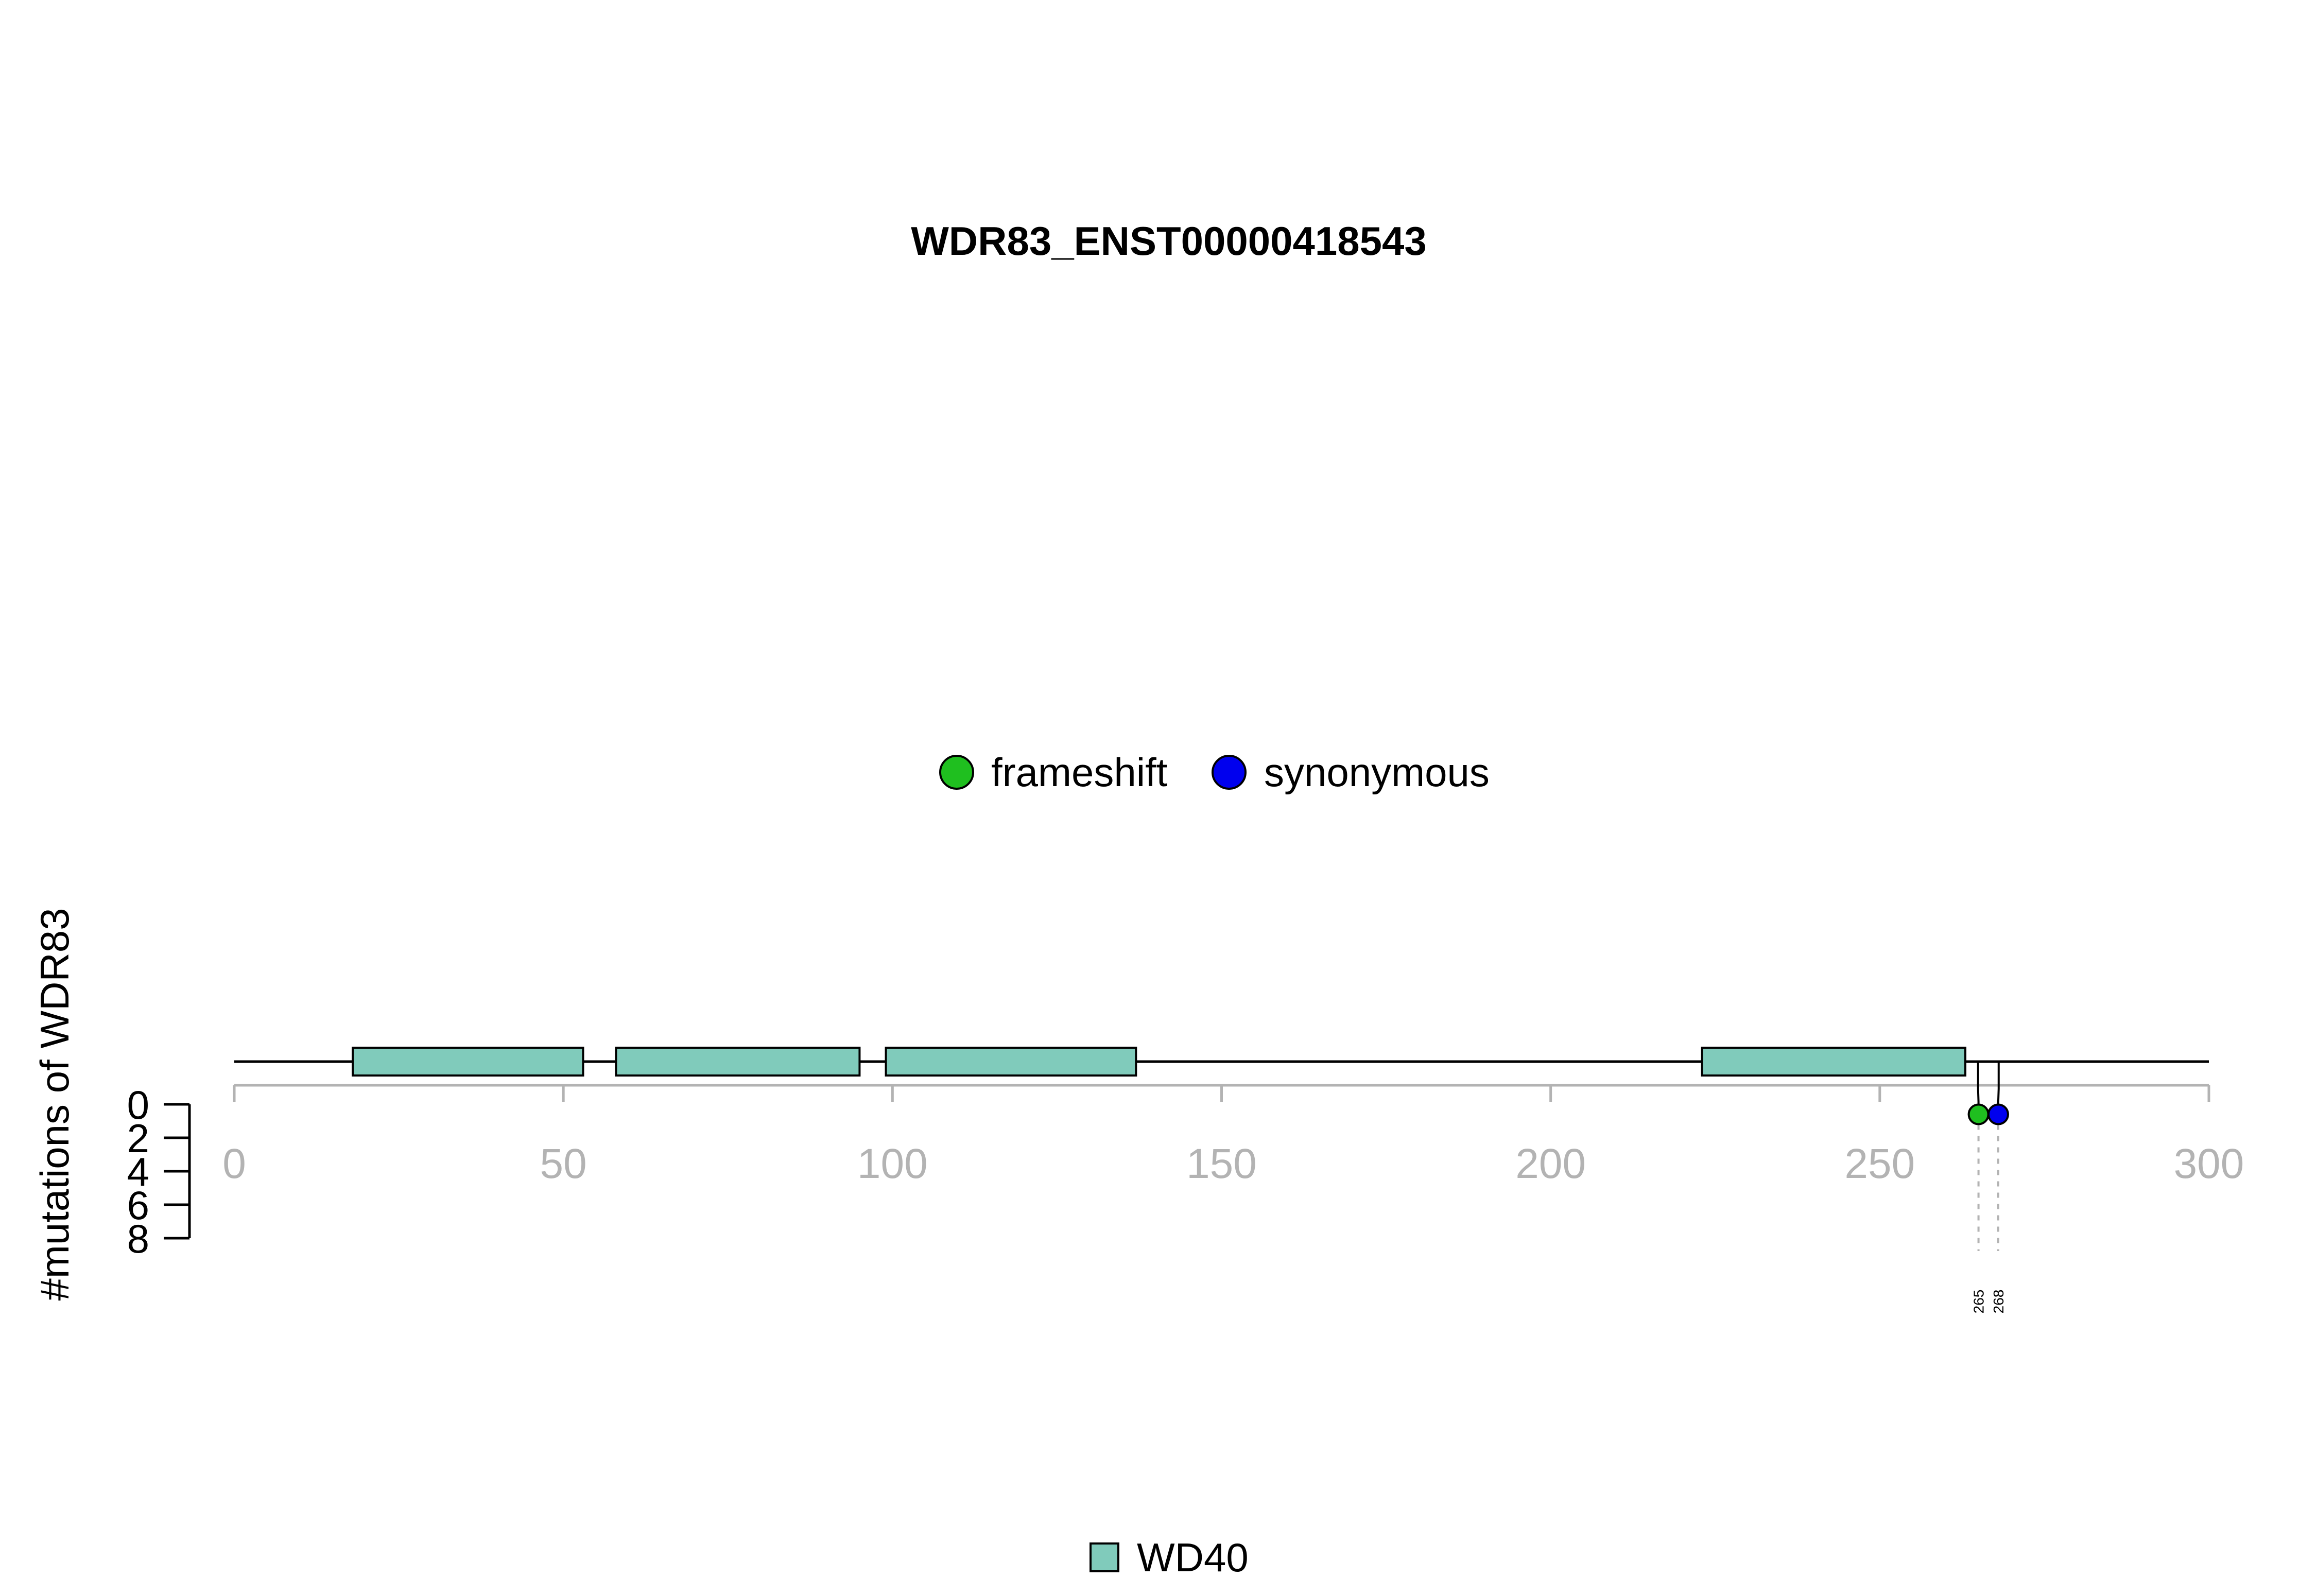 The height and width of the screenshot is (1596, 2317). What do you see at coordinates (1978, 1188) in the screenshot?
I see `mutation-frameshift: 265` at bounding box center [1978, 1188].